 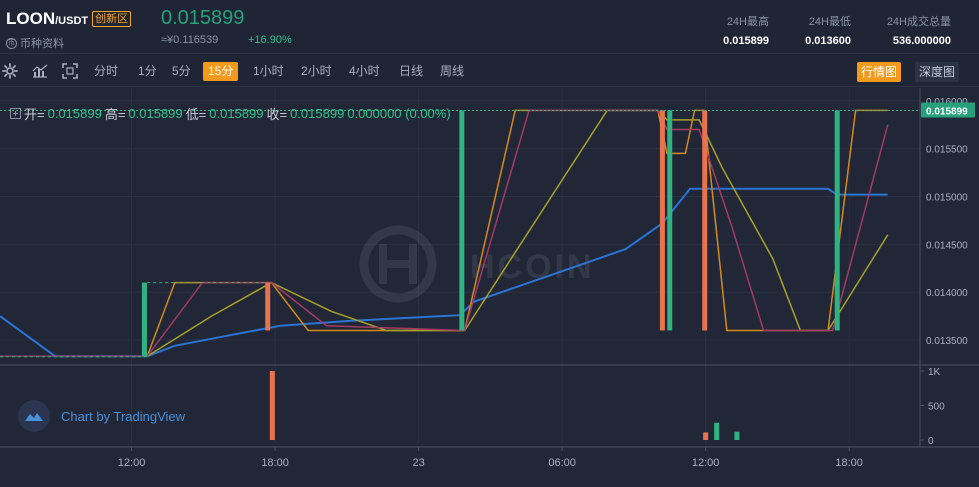 I want to click on time-tick-label: 06:00, so click(x=562, y=463).